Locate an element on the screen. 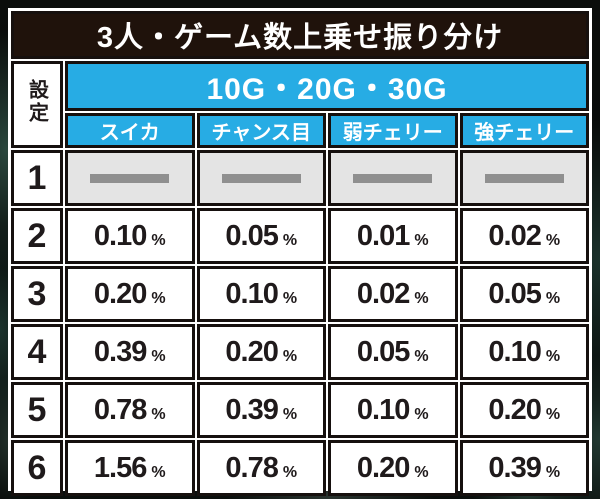 The width and height of the screenshot is (600, 499). table-row-setting-1: 1 is located at coordinates (300, 178).